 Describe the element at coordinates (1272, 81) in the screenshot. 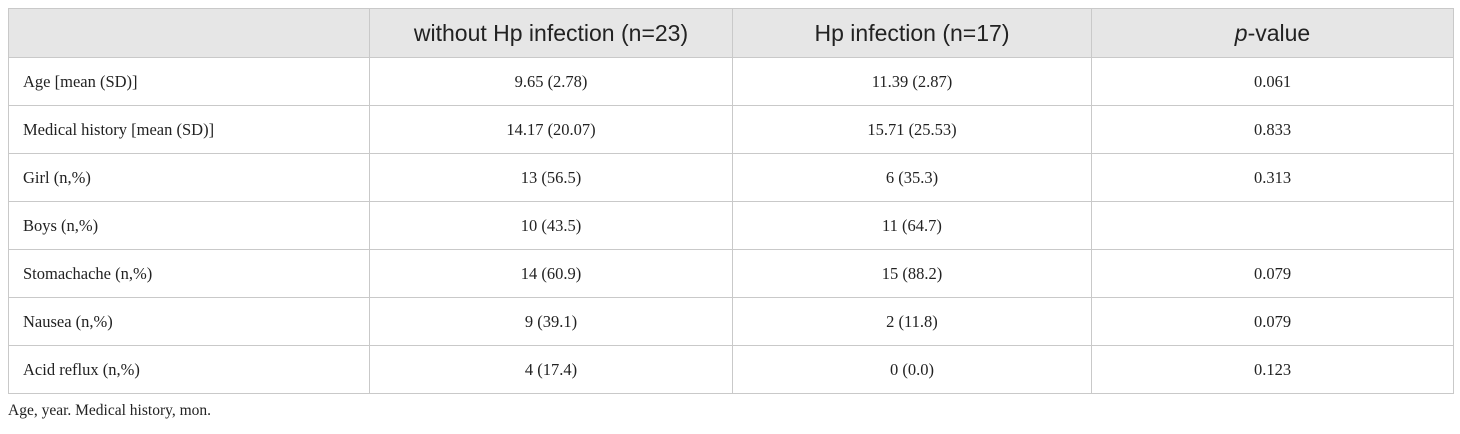

I see `cell-p-value: 0.061` at that location.